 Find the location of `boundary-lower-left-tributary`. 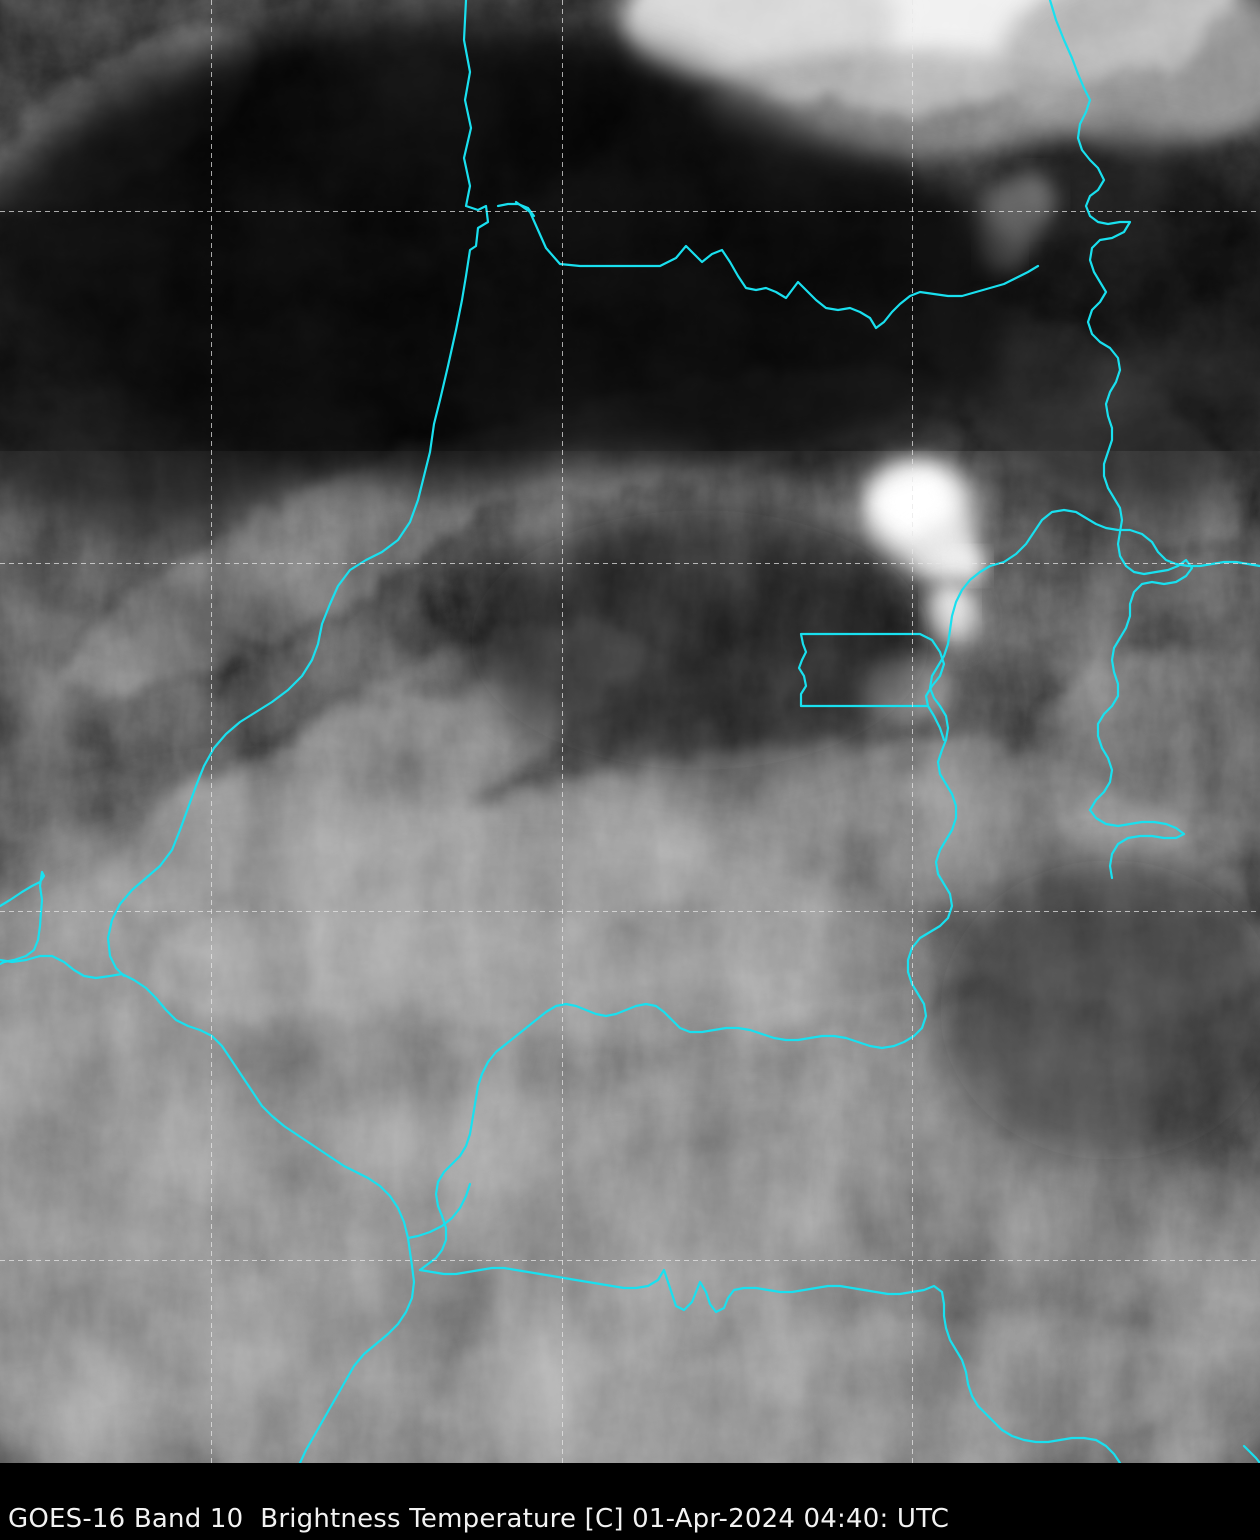

boundary-lower-left-tributary is located at coordinates (439, 1211).